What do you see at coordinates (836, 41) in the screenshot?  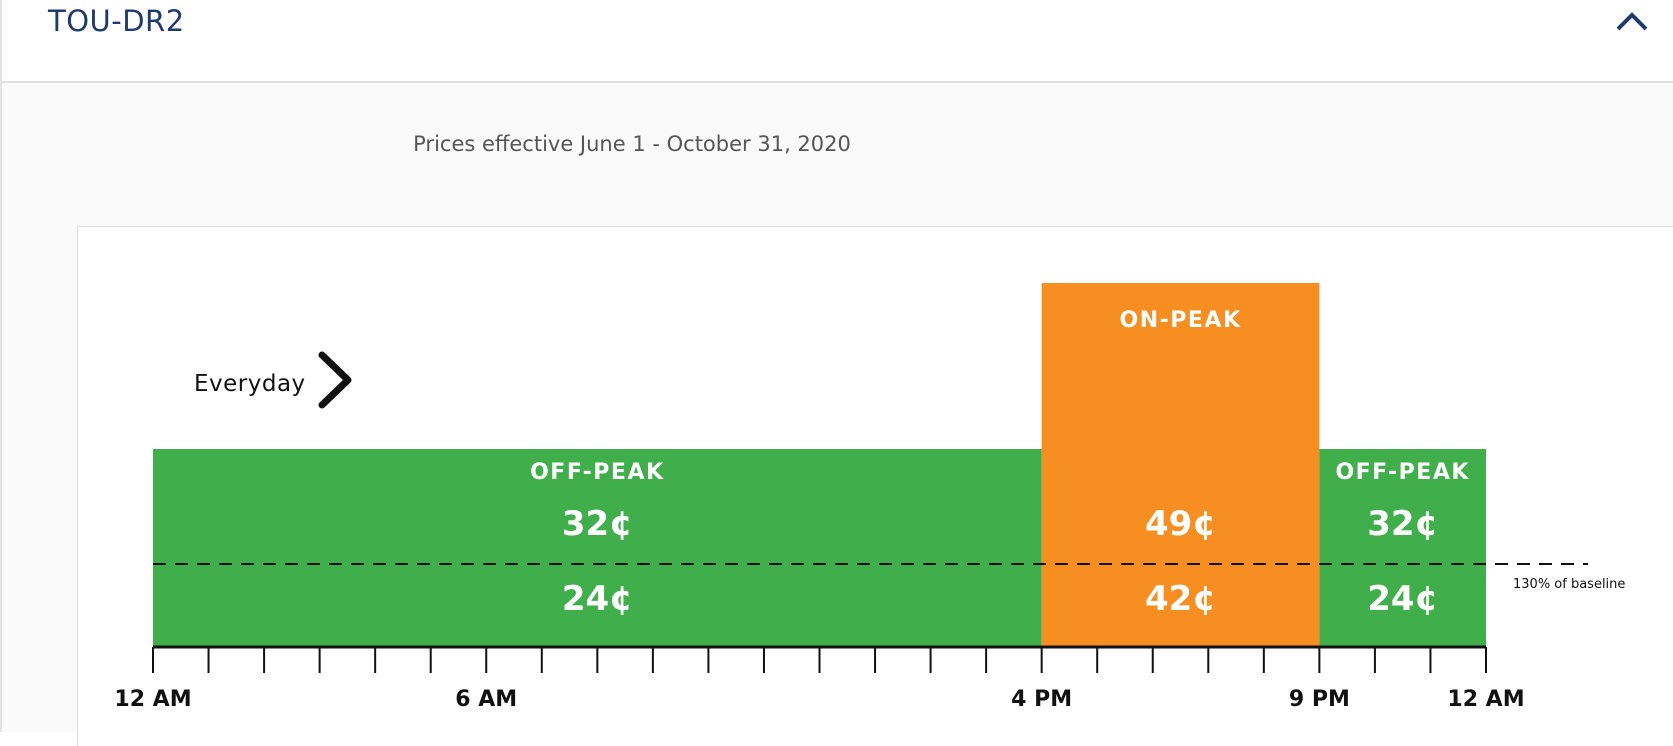 I see `accordion-header: TOU-DR2` at bounding box center [836, 41].